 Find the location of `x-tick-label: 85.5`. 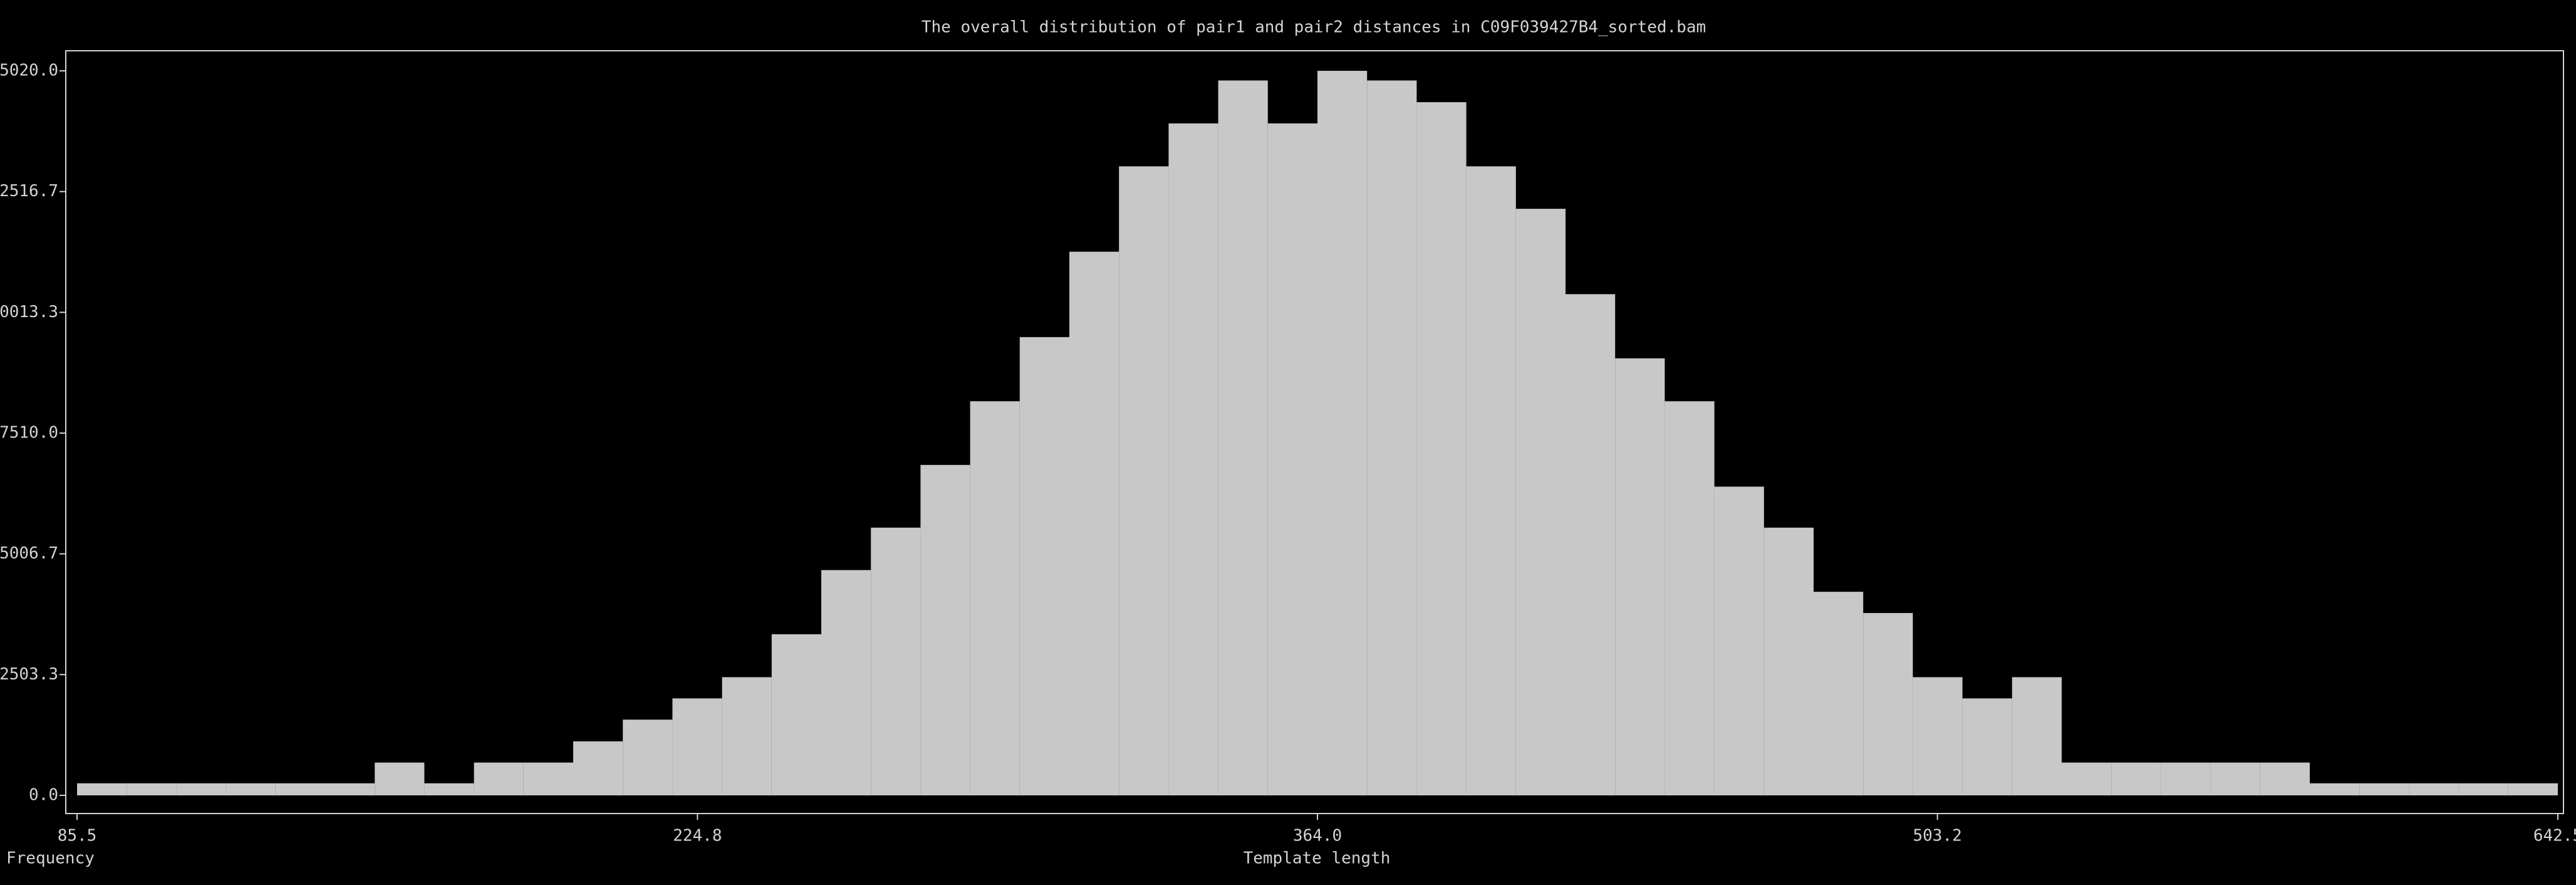

x-tick-label: 85.5 is located at coordinates (77, 837).